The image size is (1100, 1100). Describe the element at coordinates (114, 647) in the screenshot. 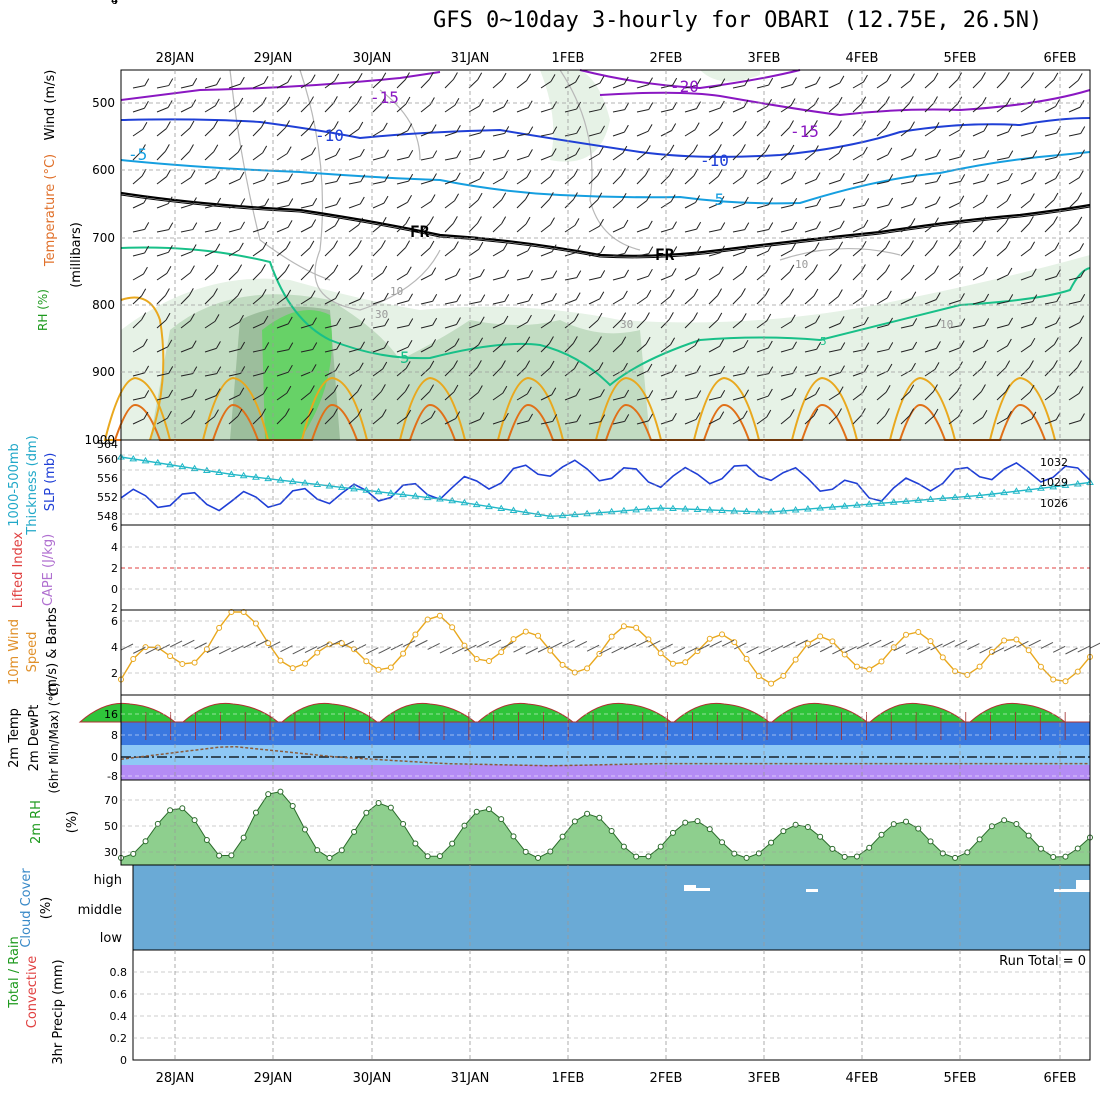

I see `y-tick-label: 4` at that location.